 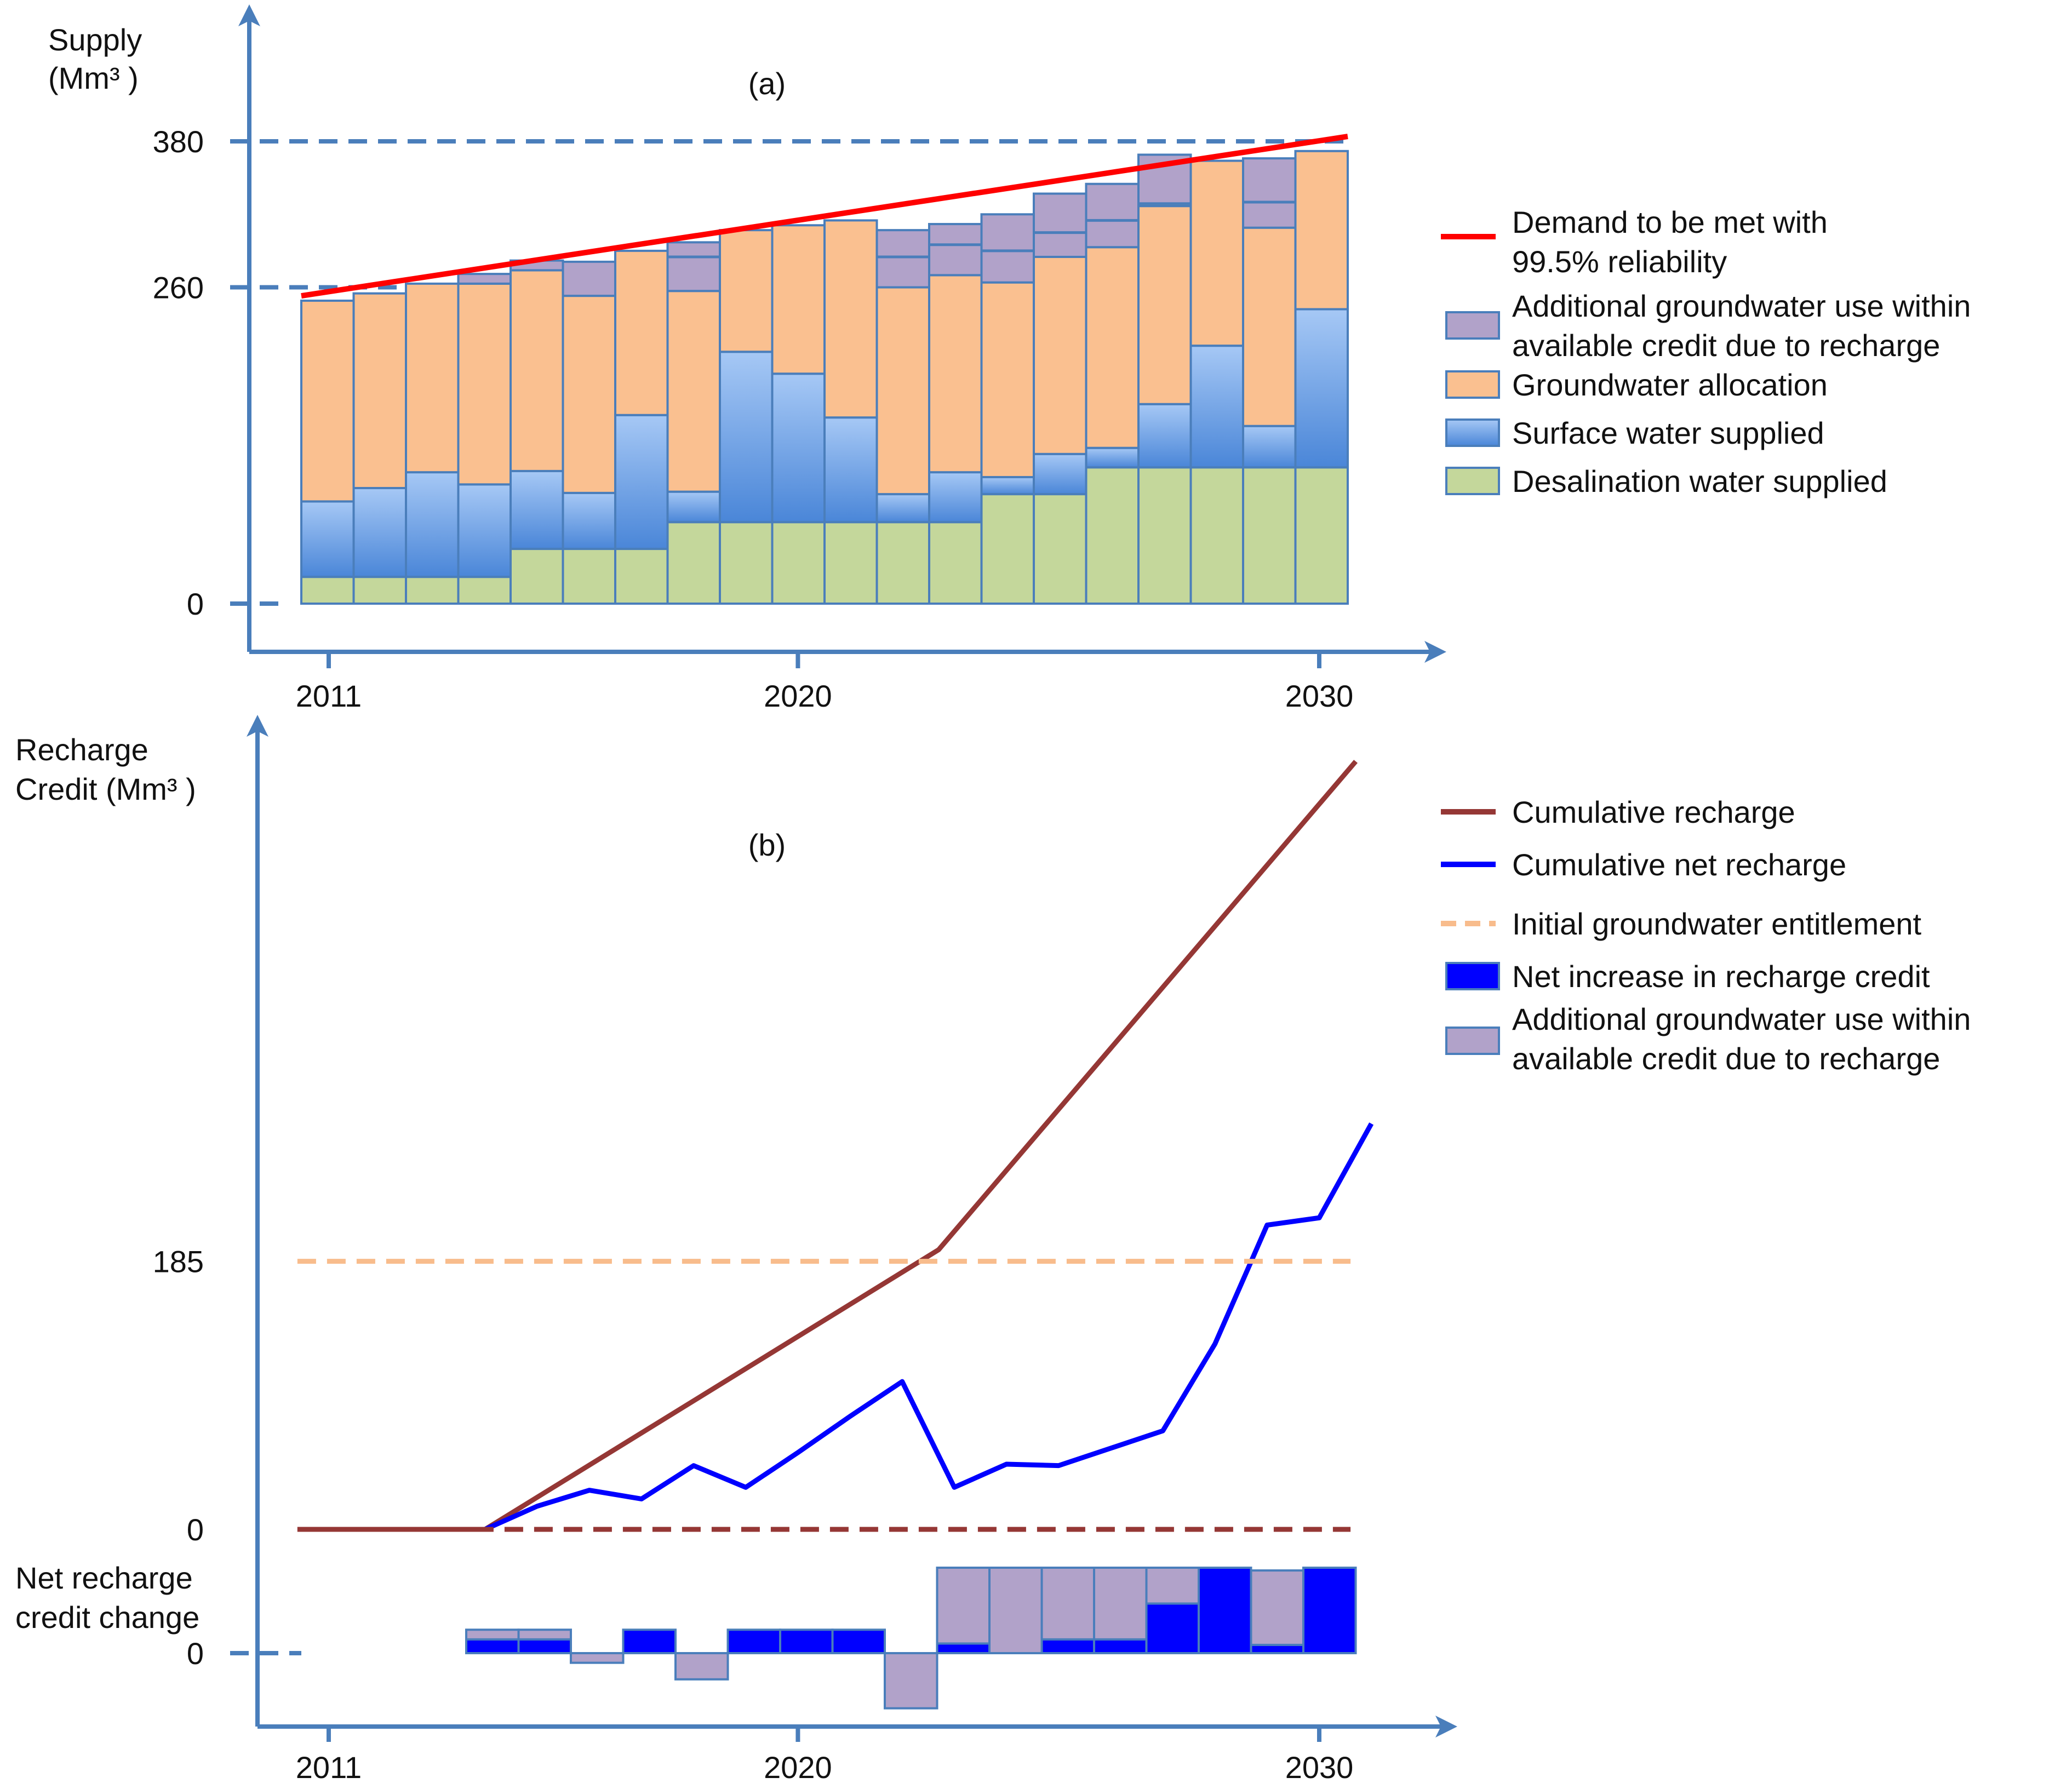 I want to click on panel-c-bars, so click(x=911, y=1638).